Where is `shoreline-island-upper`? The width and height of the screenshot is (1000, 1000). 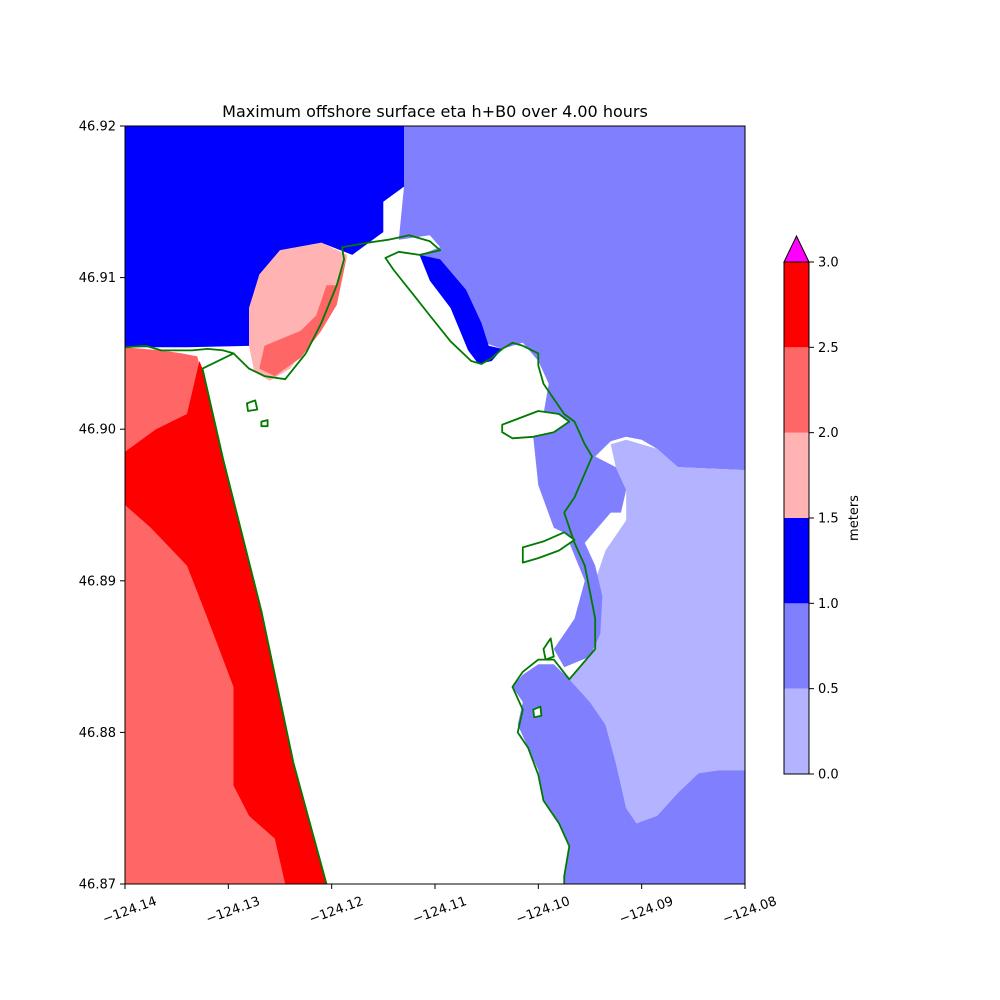 shoreline-island-upper is located at coordinates (536, 425).